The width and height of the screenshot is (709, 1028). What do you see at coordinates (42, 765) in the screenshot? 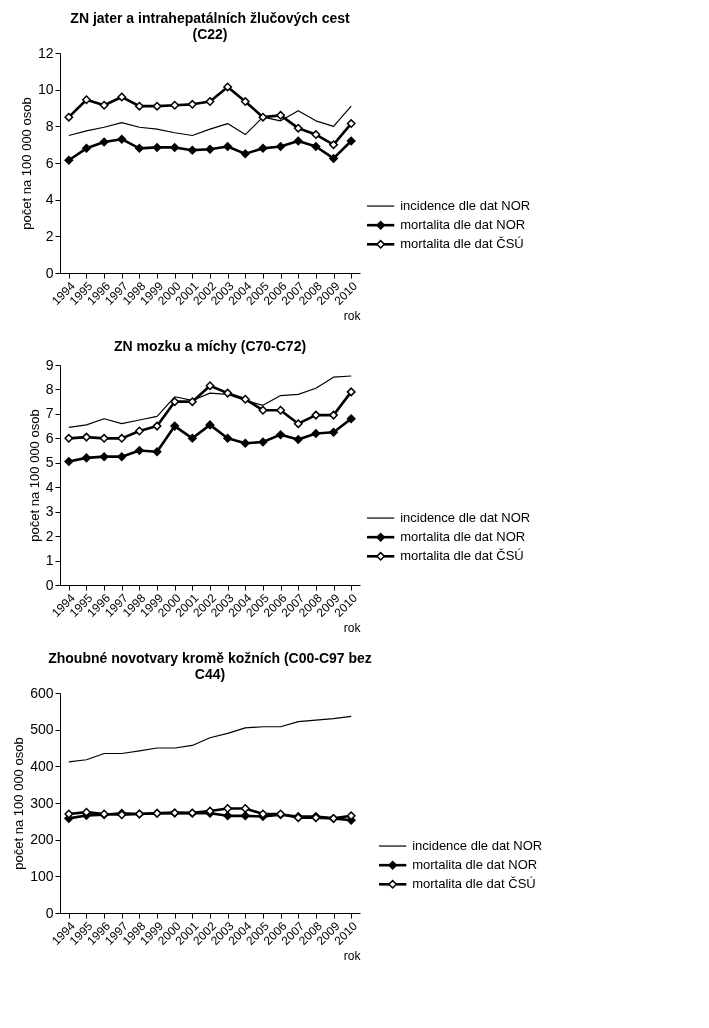
I see `y-tick-label: 400` at bounding box center [42, 765].